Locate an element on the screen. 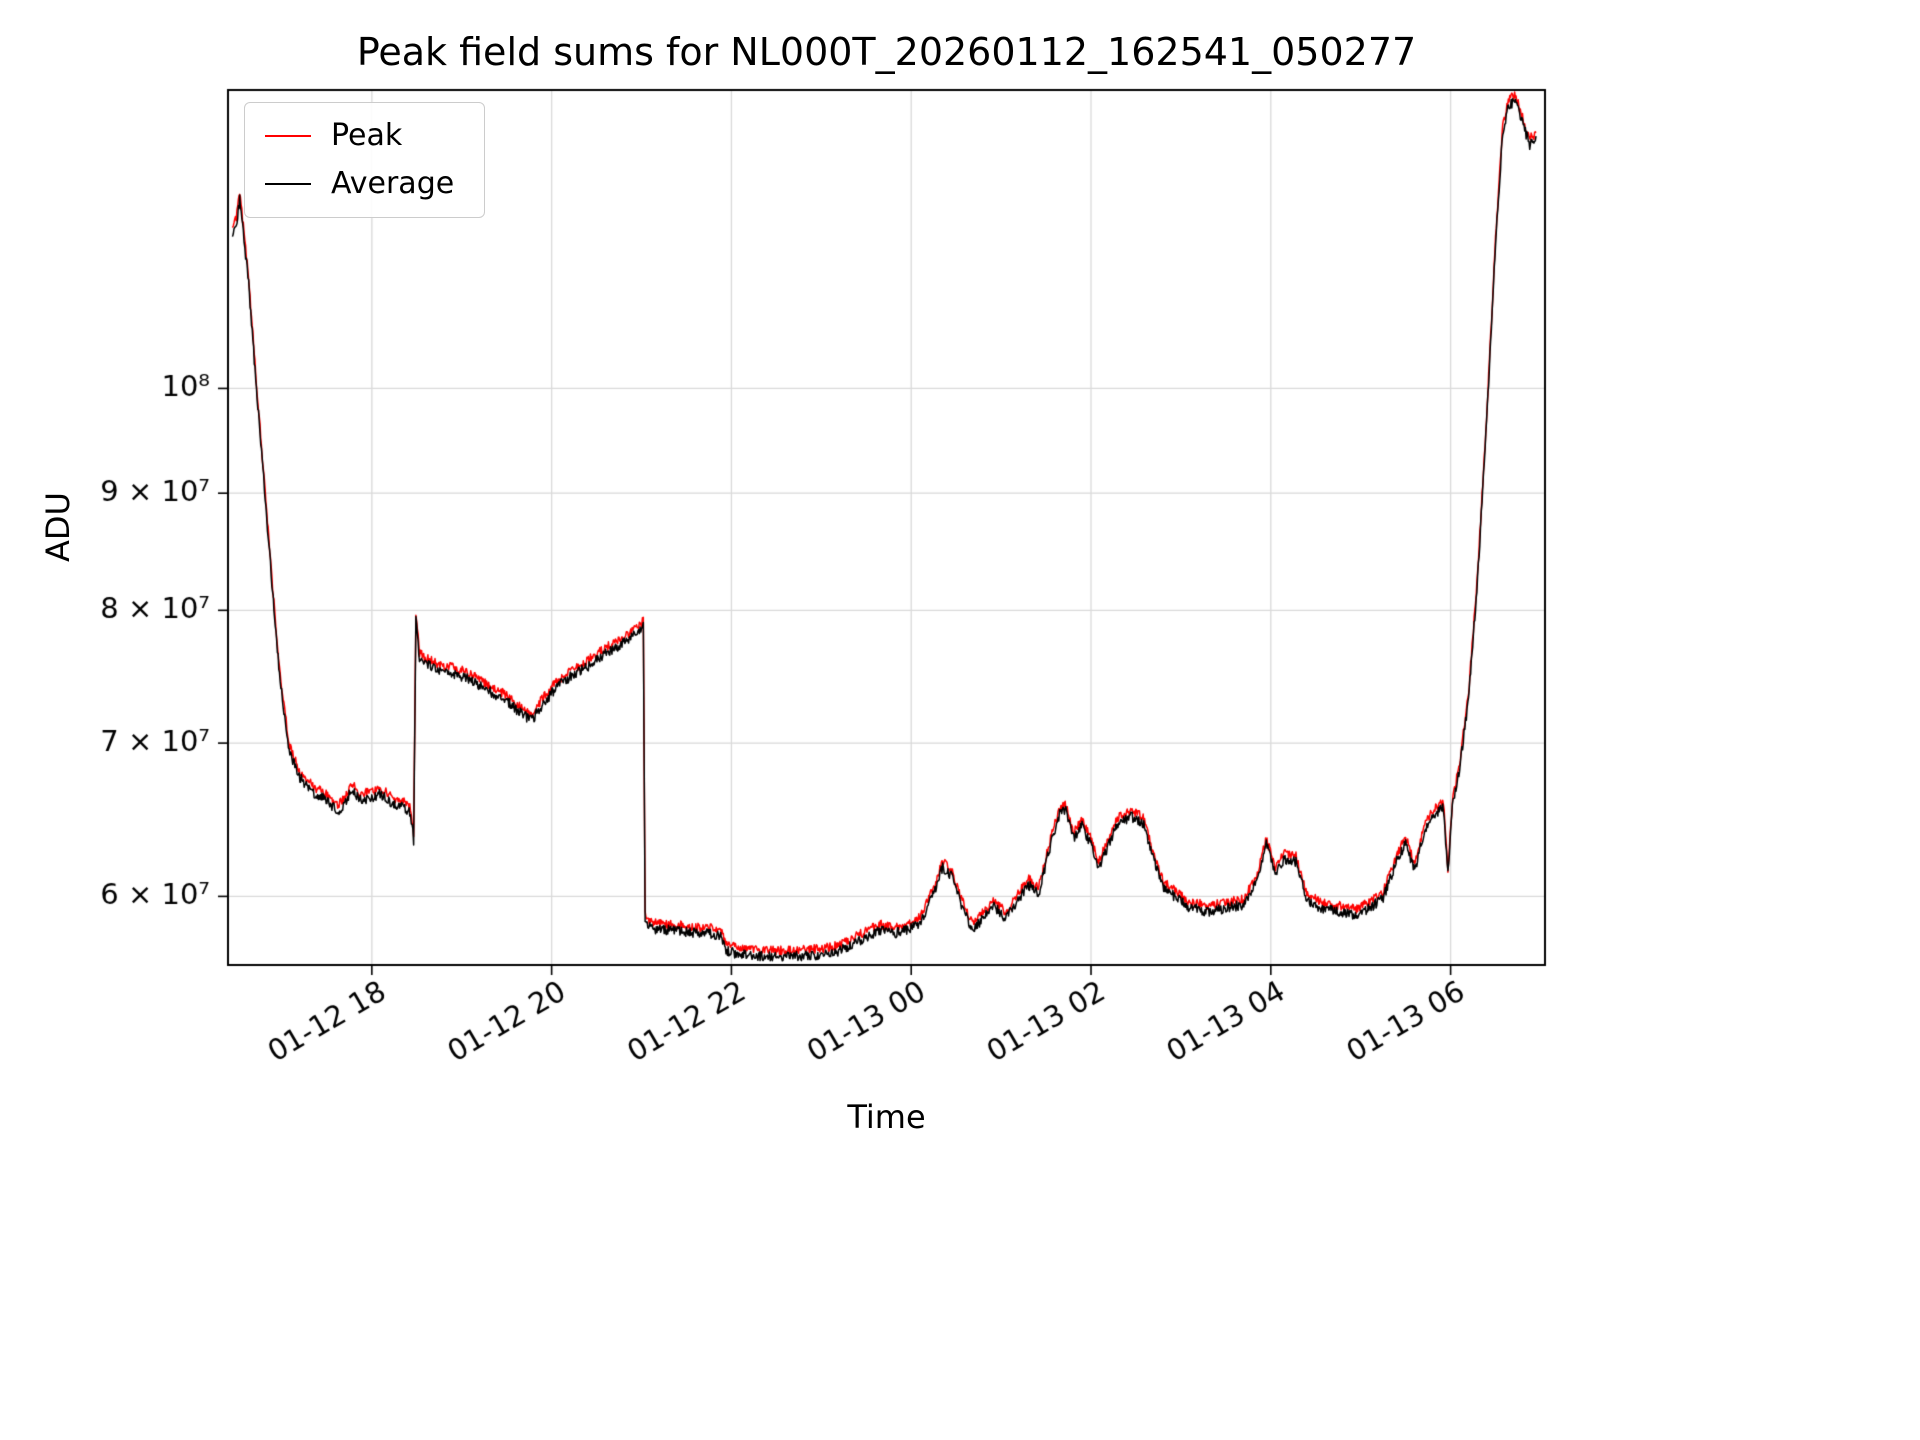 This screenshot has width=1920, height=1440. legend-item-peak: Peak is located at coordinates (359, 136).